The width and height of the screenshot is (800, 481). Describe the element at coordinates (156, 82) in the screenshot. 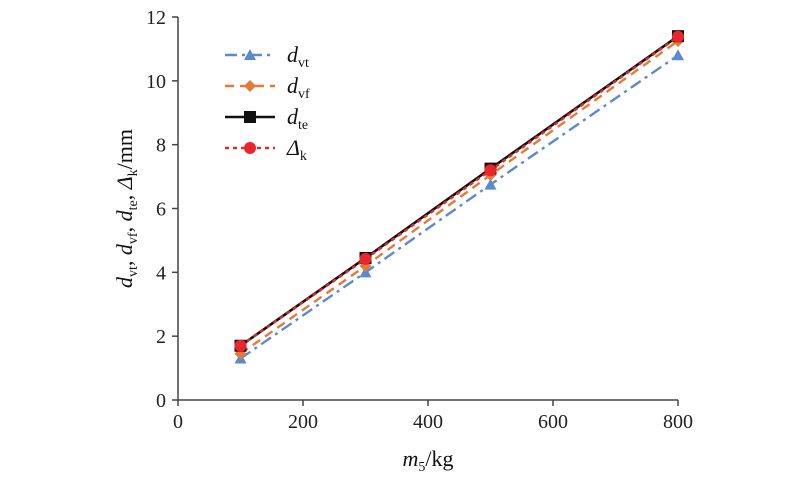

I see `y-tick-label: 10` at that location.